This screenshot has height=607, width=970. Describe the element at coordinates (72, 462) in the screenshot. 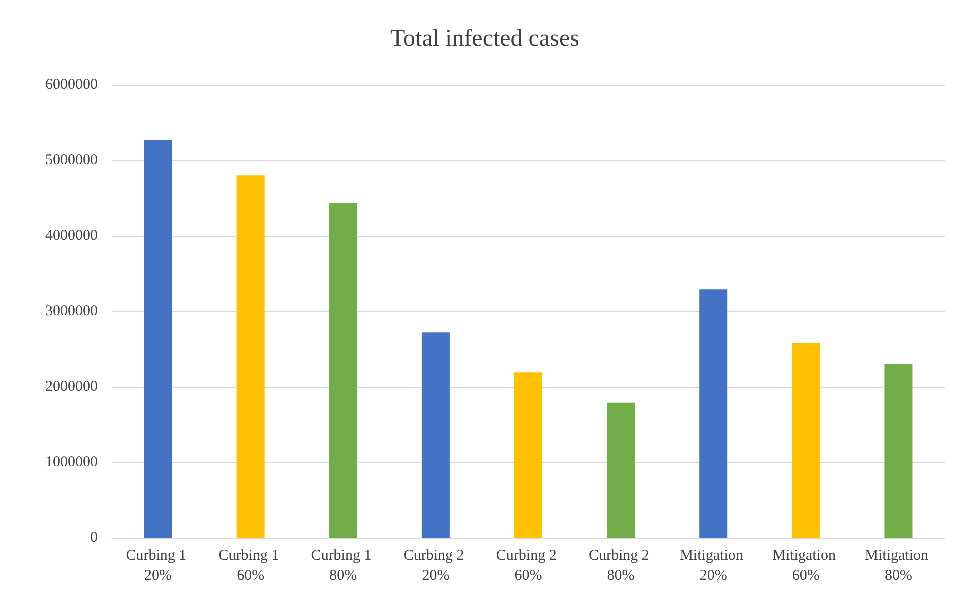

I see `y-tick-label: 1000000` at that location.